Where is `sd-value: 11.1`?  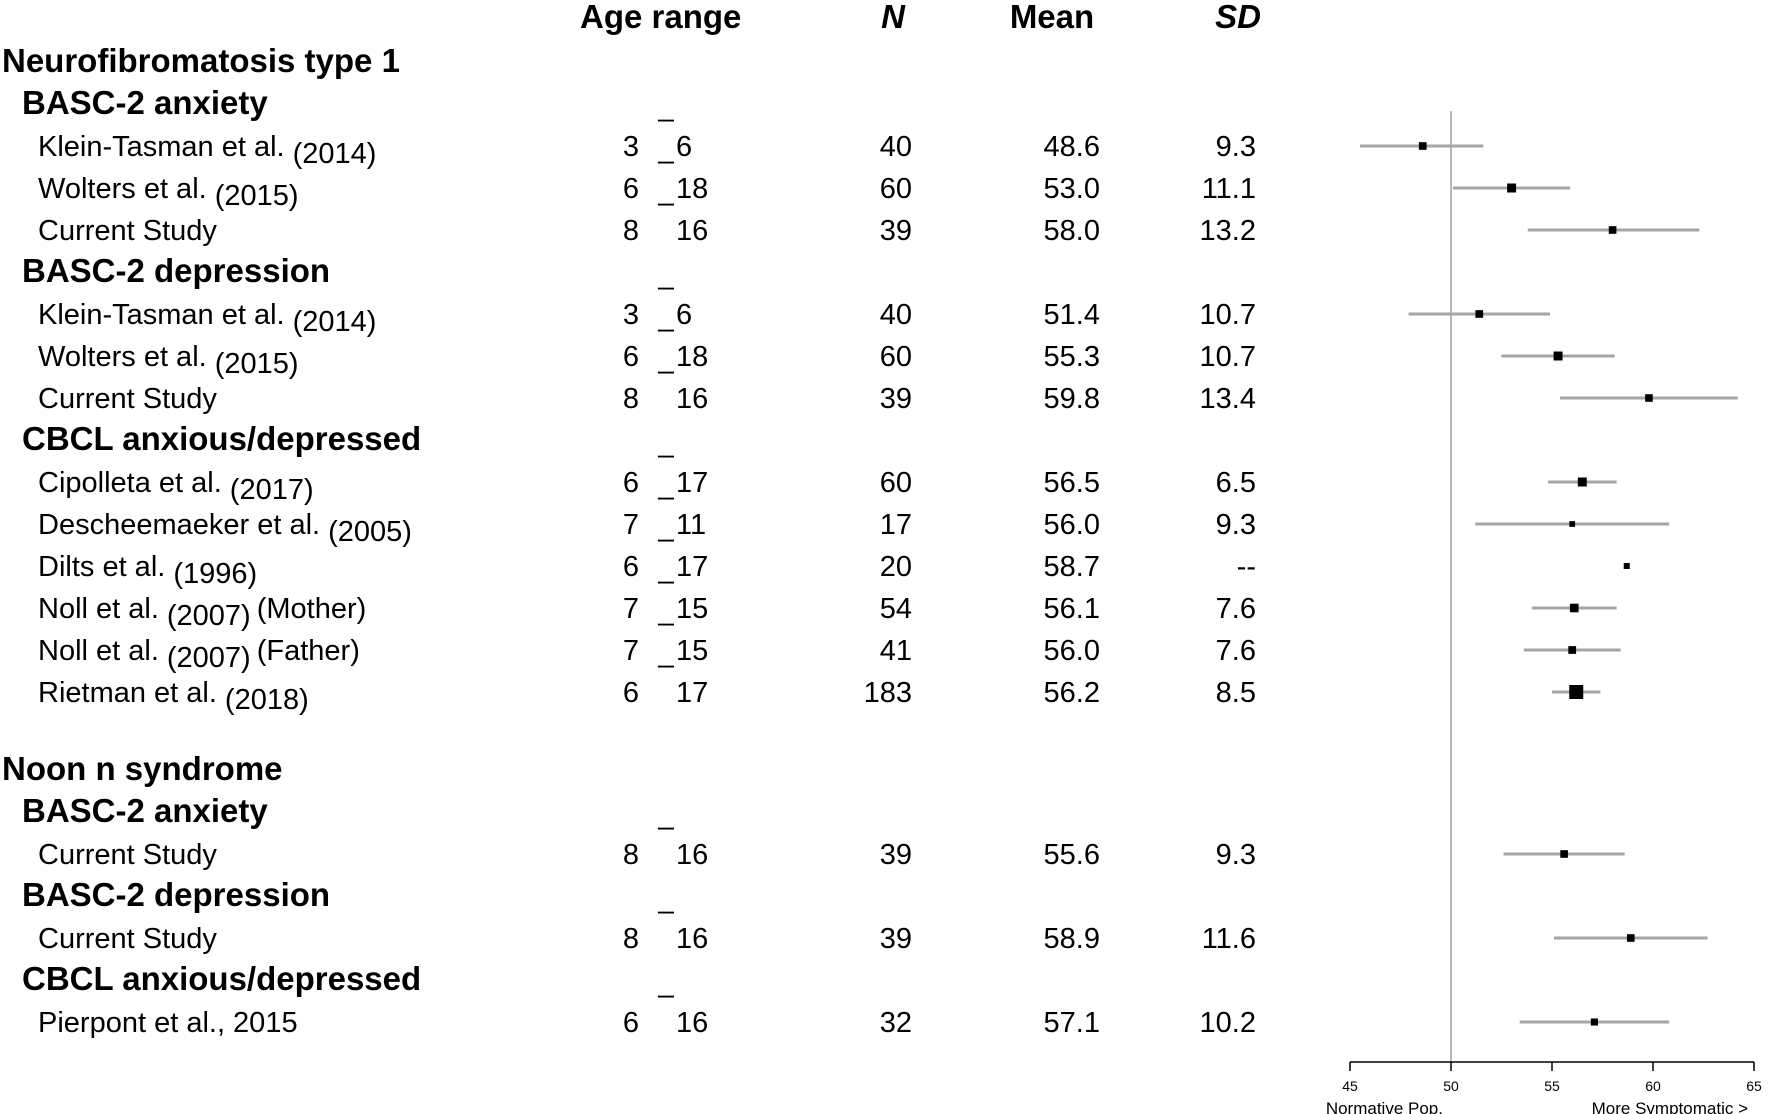
sd-value: 11.1 is located at coordinates (1229, 189).